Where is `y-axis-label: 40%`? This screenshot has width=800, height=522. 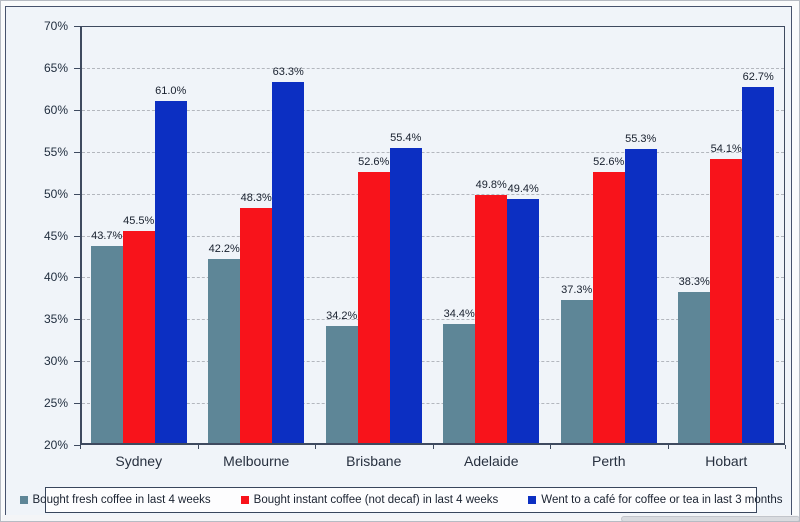 y-axis-label: 40% is located at coordinates (55, 277).